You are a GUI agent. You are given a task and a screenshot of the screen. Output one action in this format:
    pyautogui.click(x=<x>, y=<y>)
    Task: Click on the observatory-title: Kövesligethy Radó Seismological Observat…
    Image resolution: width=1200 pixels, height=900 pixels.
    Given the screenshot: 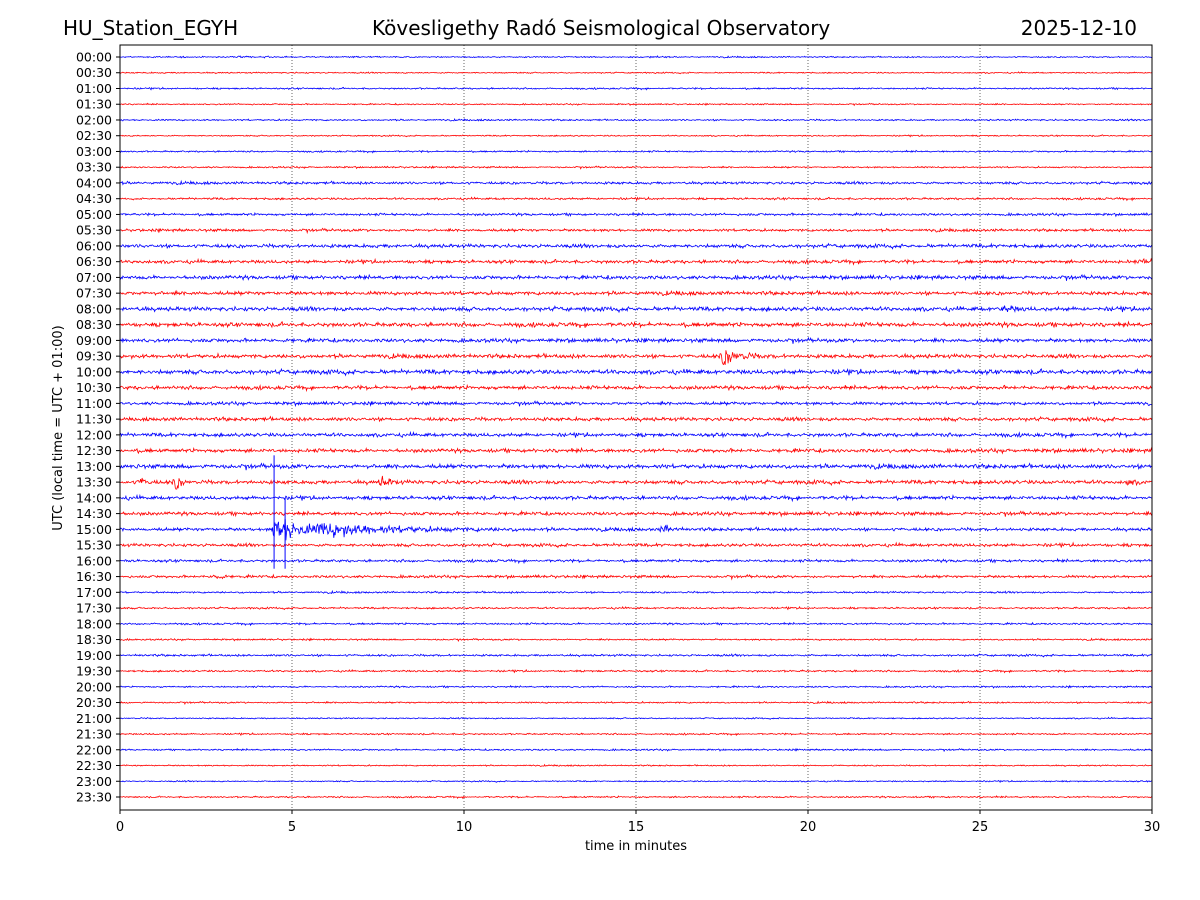 What is the action you would take?
    pyautogui.click(x=601, y=28)
    